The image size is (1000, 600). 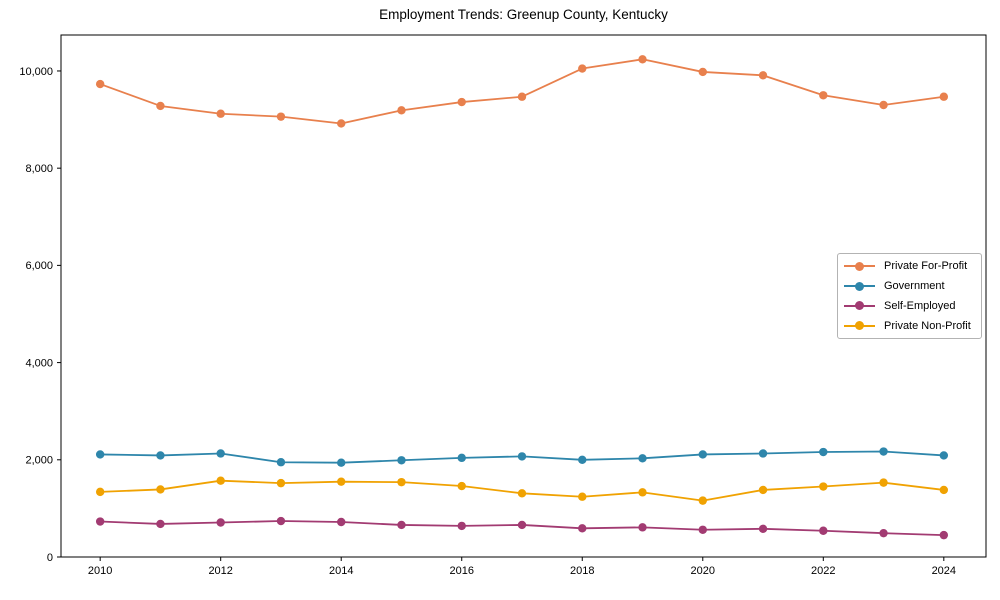 I want to click on legend-label: Self-Employed, so click(x=920, y=305).